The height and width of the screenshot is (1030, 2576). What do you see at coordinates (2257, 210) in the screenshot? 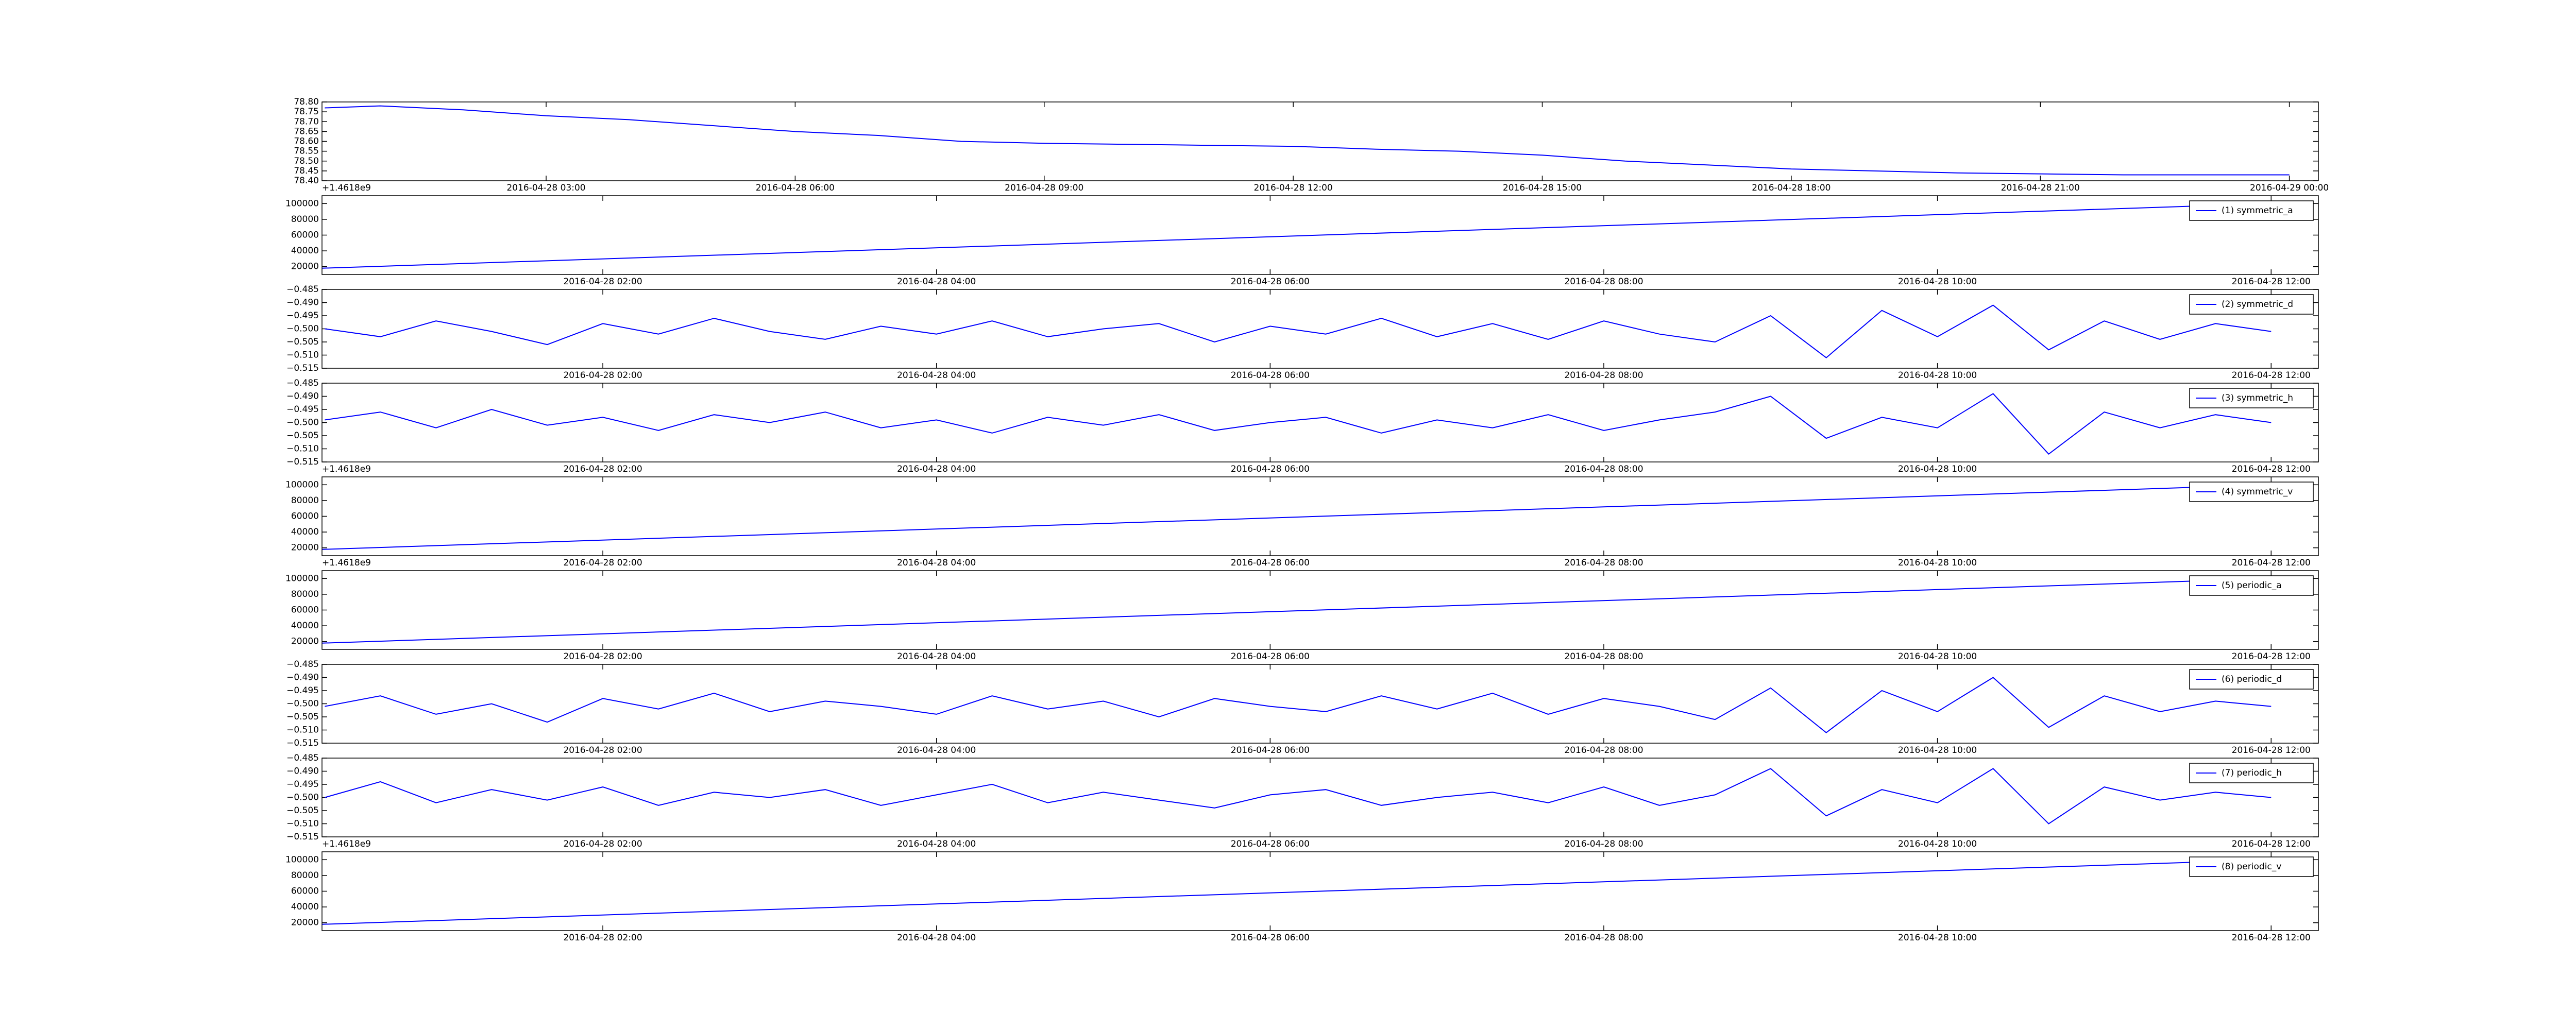
I see `legend-label: (1) symmetric_a` at bounding box center [2257, 210].